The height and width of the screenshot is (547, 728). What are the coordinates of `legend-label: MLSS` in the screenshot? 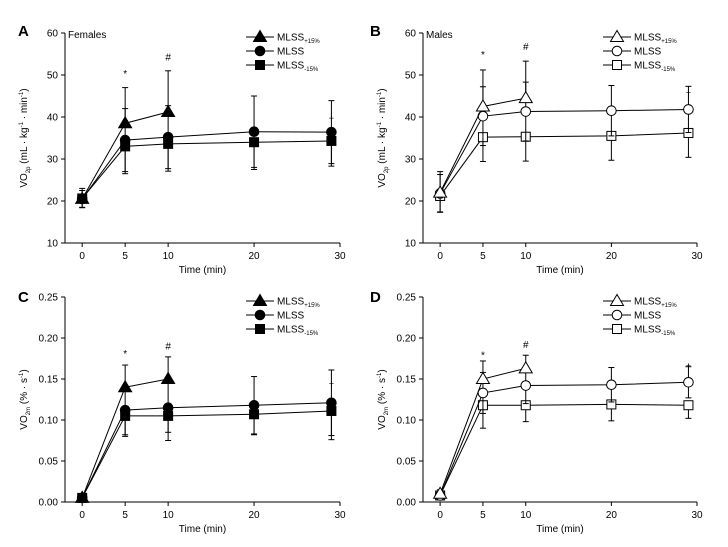 It's located at (291, 316).